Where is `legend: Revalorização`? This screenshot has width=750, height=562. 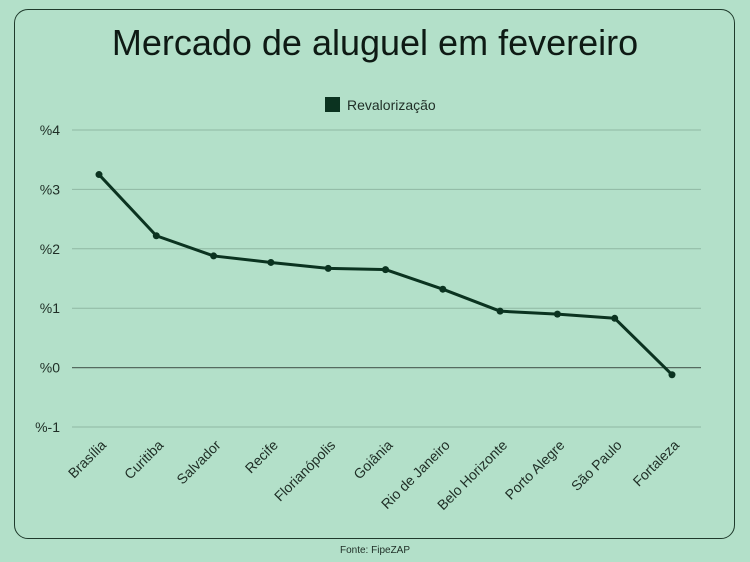 legend: Revalorização is located at coordinates (380, 105).